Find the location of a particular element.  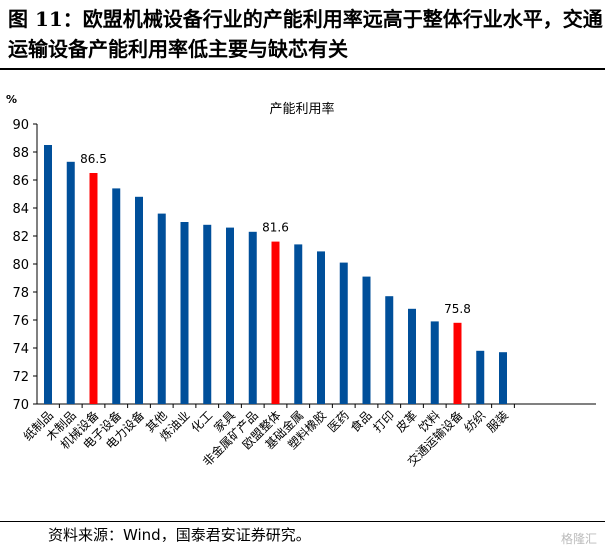

watermark-logo: 格隆汇 is located at coordinates (578, 539).